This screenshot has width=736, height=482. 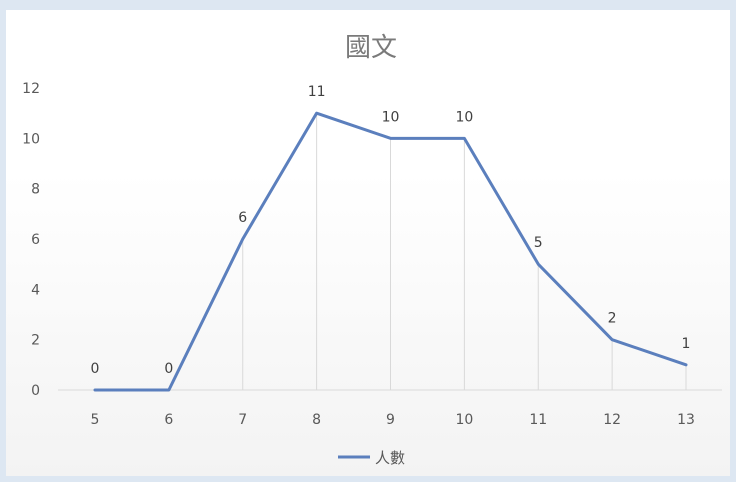 What do you see at coordinates (371, 458) in the screenshot?
I see `legend: 人數` at bounding box center [371, 458].